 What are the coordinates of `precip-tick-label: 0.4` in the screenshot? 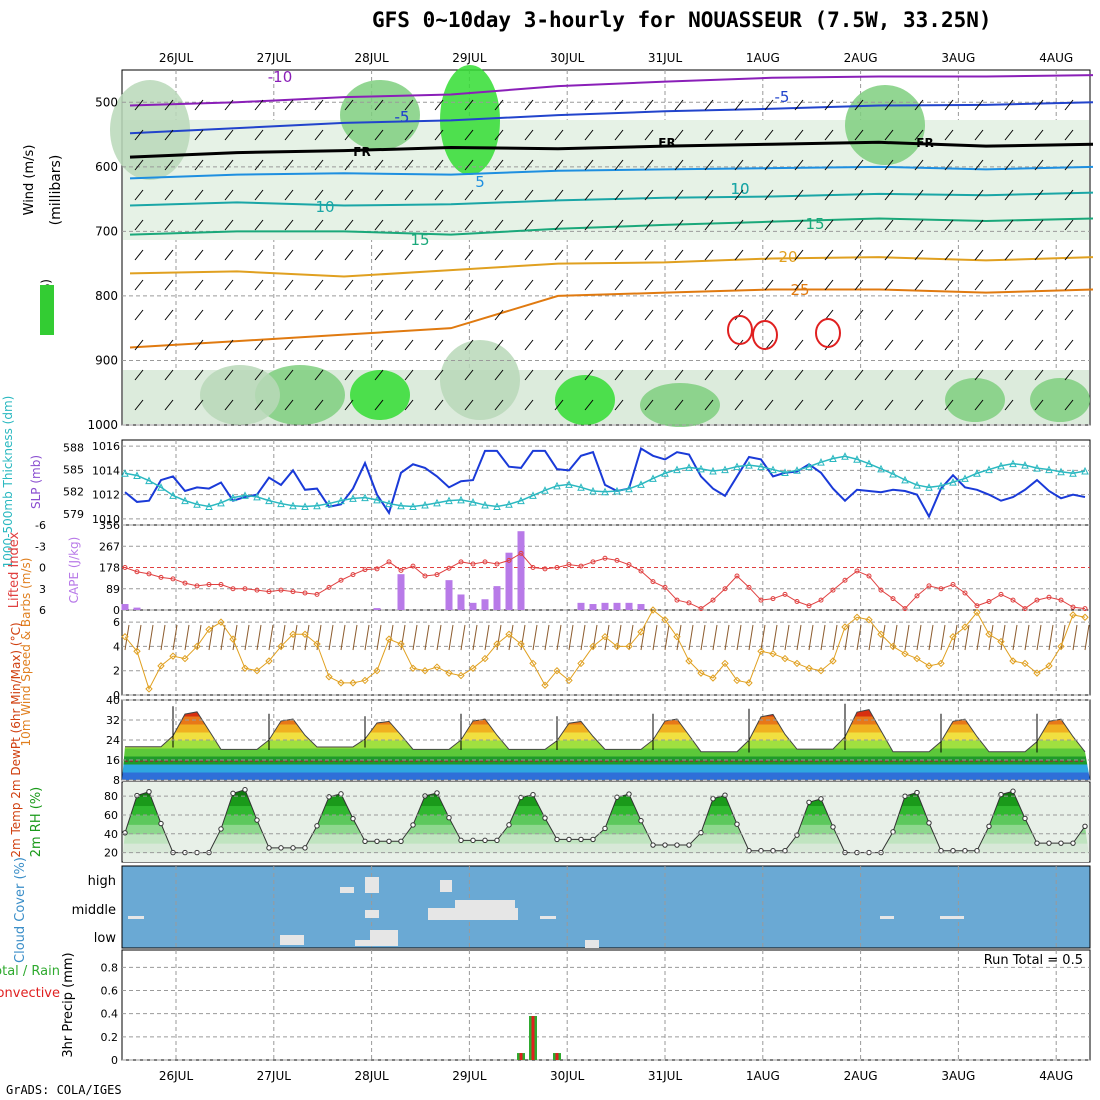 It's located at (110, 1014).